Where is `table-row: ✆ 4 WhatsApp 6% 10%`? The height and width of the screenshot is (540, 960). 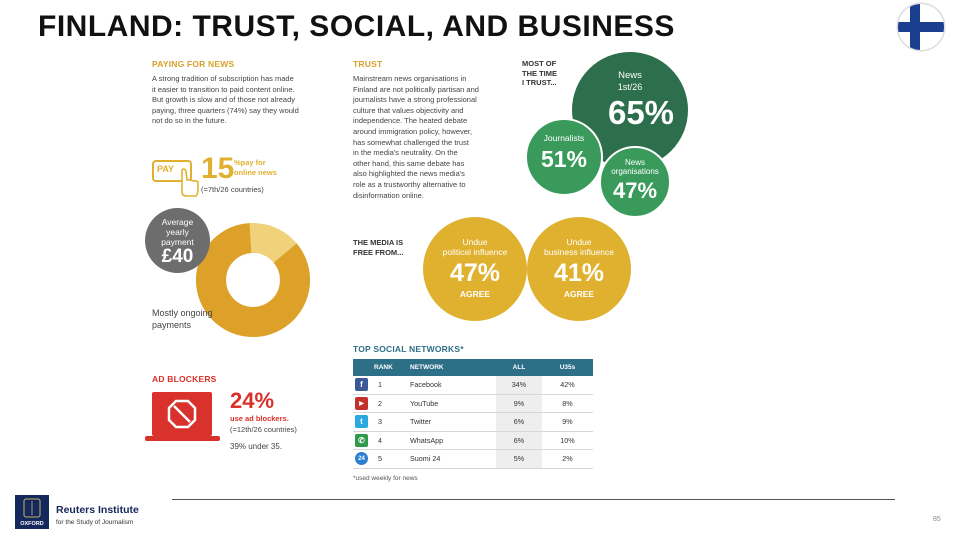 table-row: ✆ 4 WhatsApp 6% 10% is located at coordinates (473, 440).